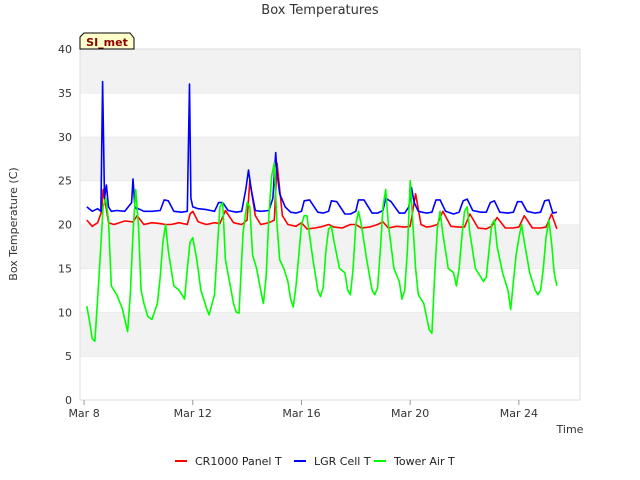 The width and height of the screenshot is (640, 480). Describe the element at coordinates (519, 413) in the screenshot. I see `x-tick-label: Mar 24` at that location.